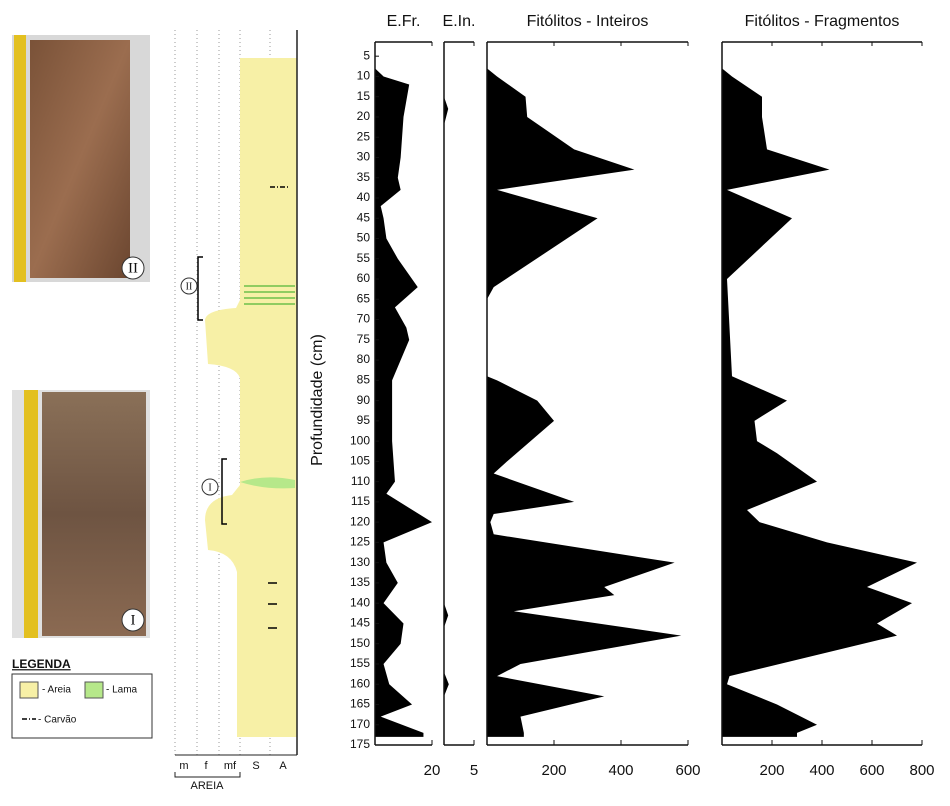 The height and width of the screenshot is (806, 950). What do you see at coordinates (133, 268) in the screenshot?
I see `photo-label: II` at bounding box center [133, 268].